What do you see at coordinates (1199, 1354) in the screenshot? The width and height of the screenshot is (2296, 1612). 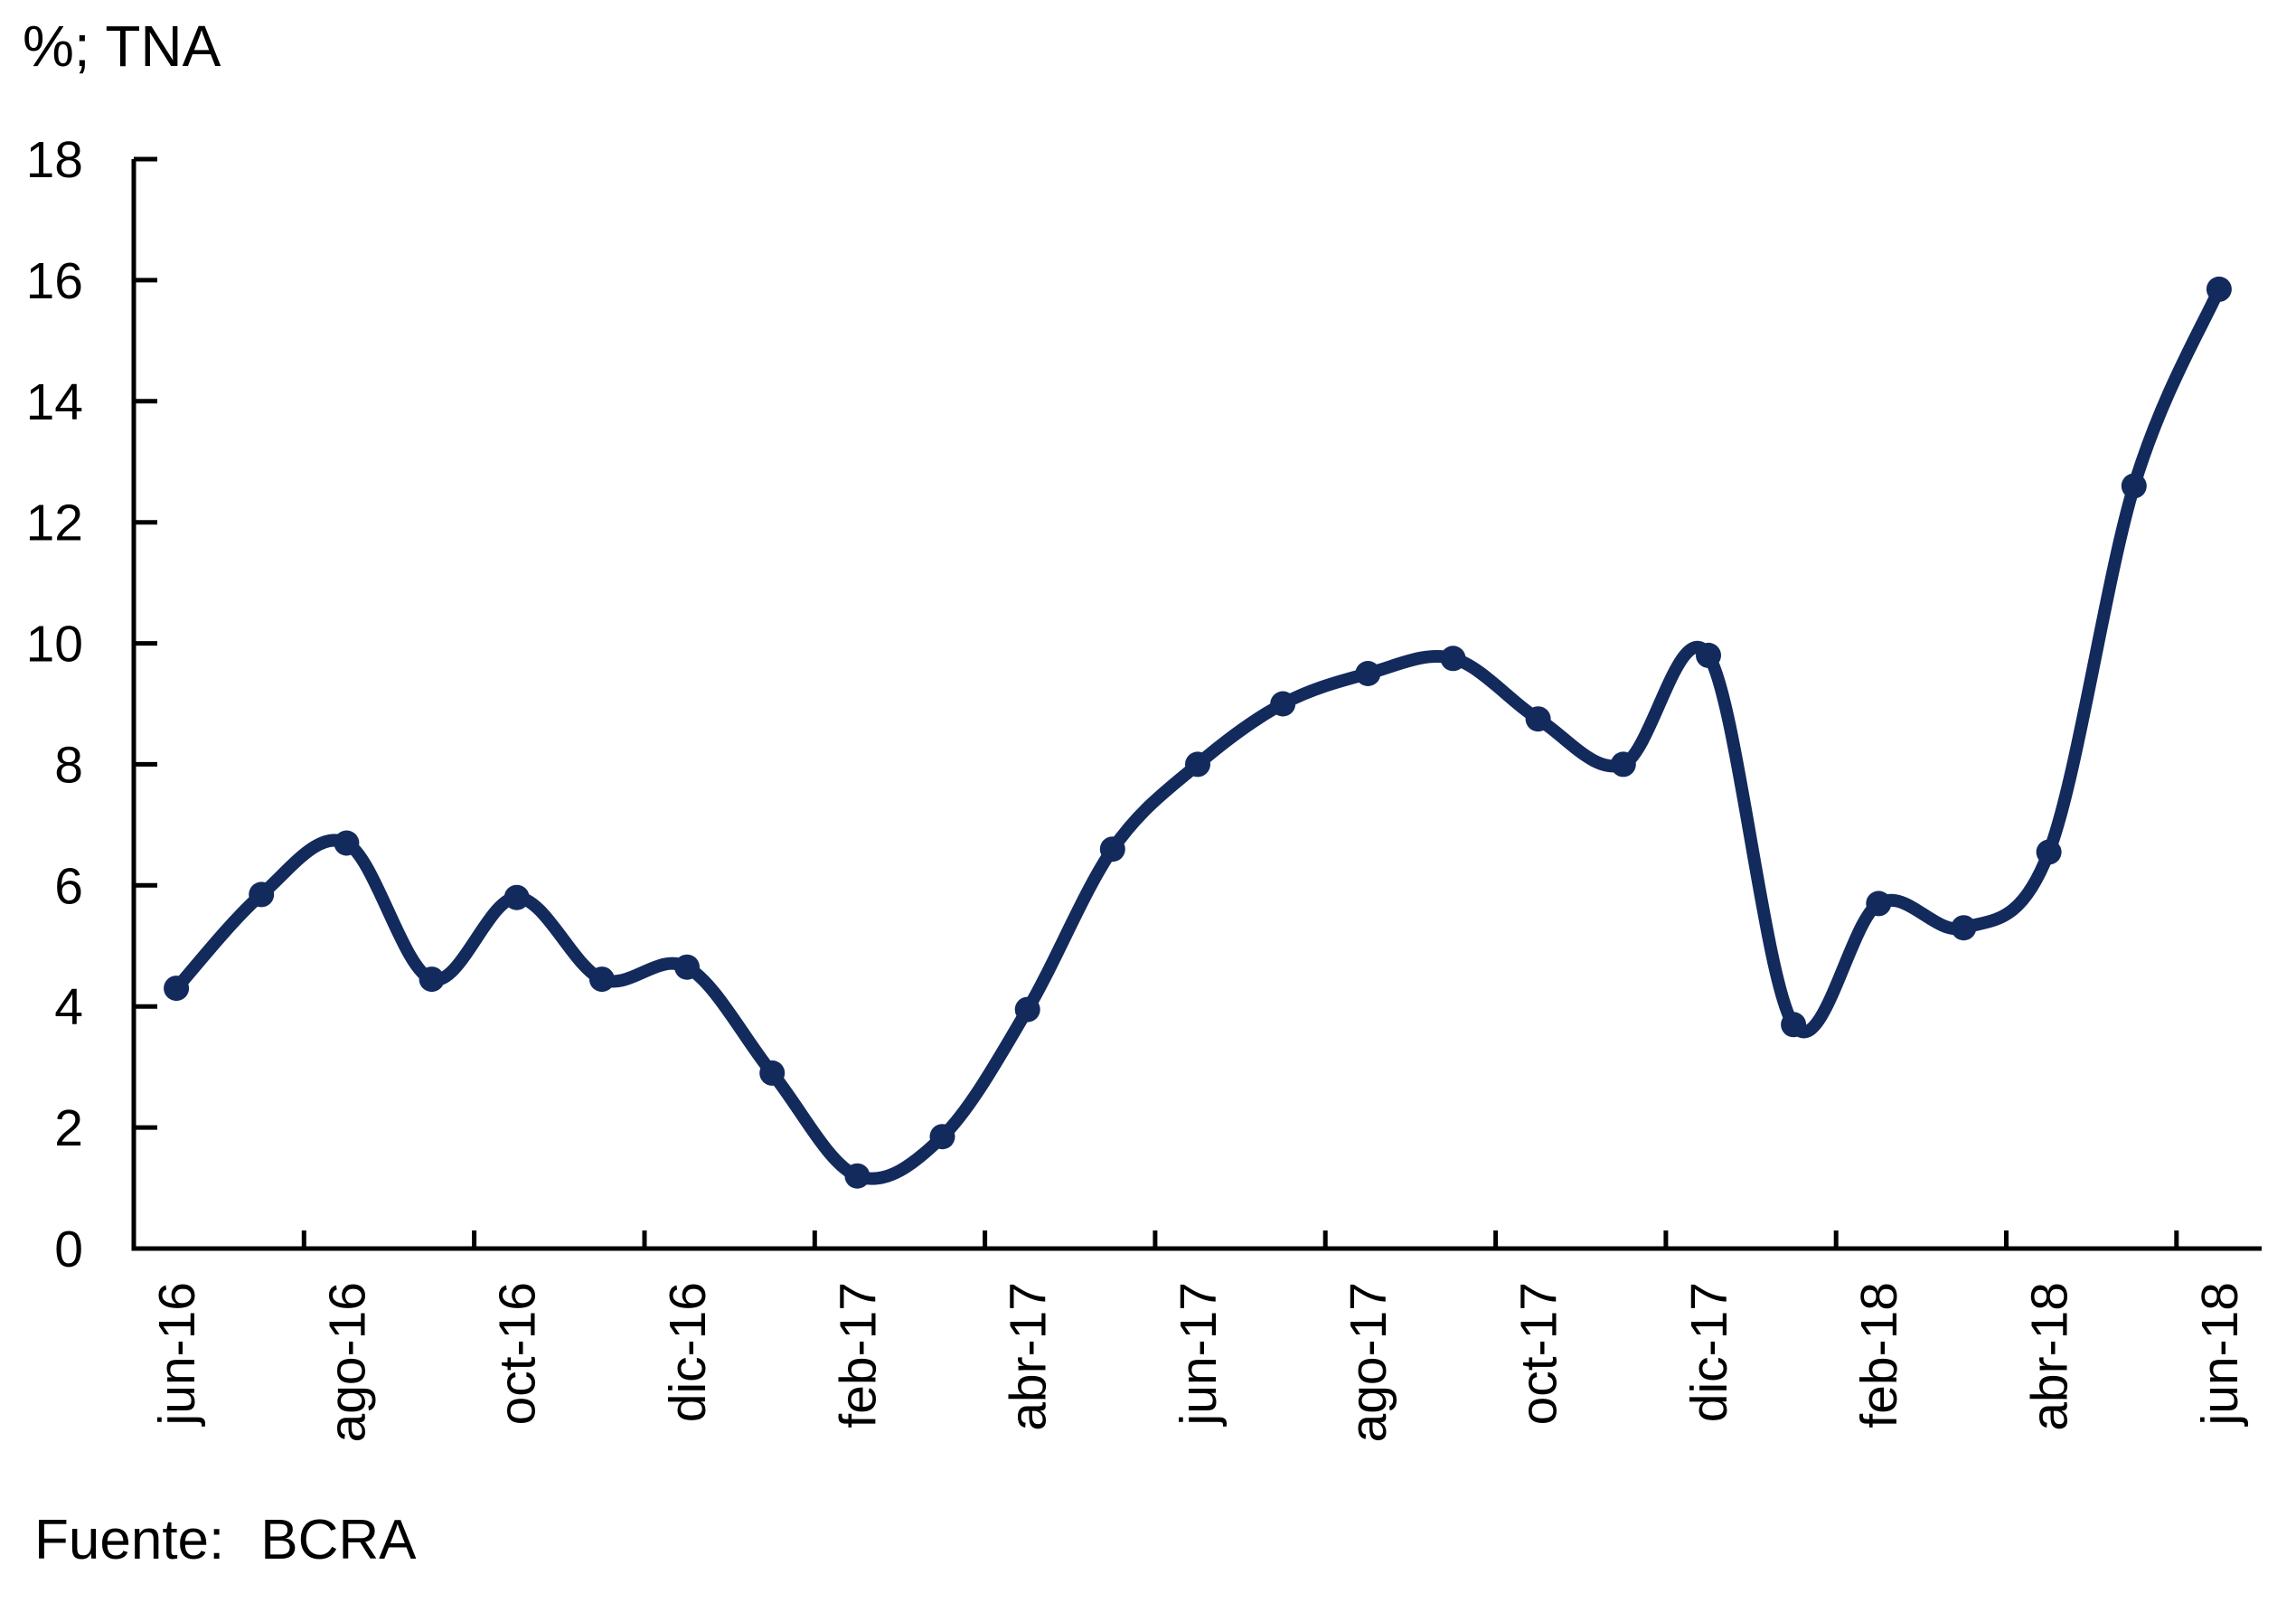 I see `x-tick-label: jun-17` at bounding box center [1199, 1354].